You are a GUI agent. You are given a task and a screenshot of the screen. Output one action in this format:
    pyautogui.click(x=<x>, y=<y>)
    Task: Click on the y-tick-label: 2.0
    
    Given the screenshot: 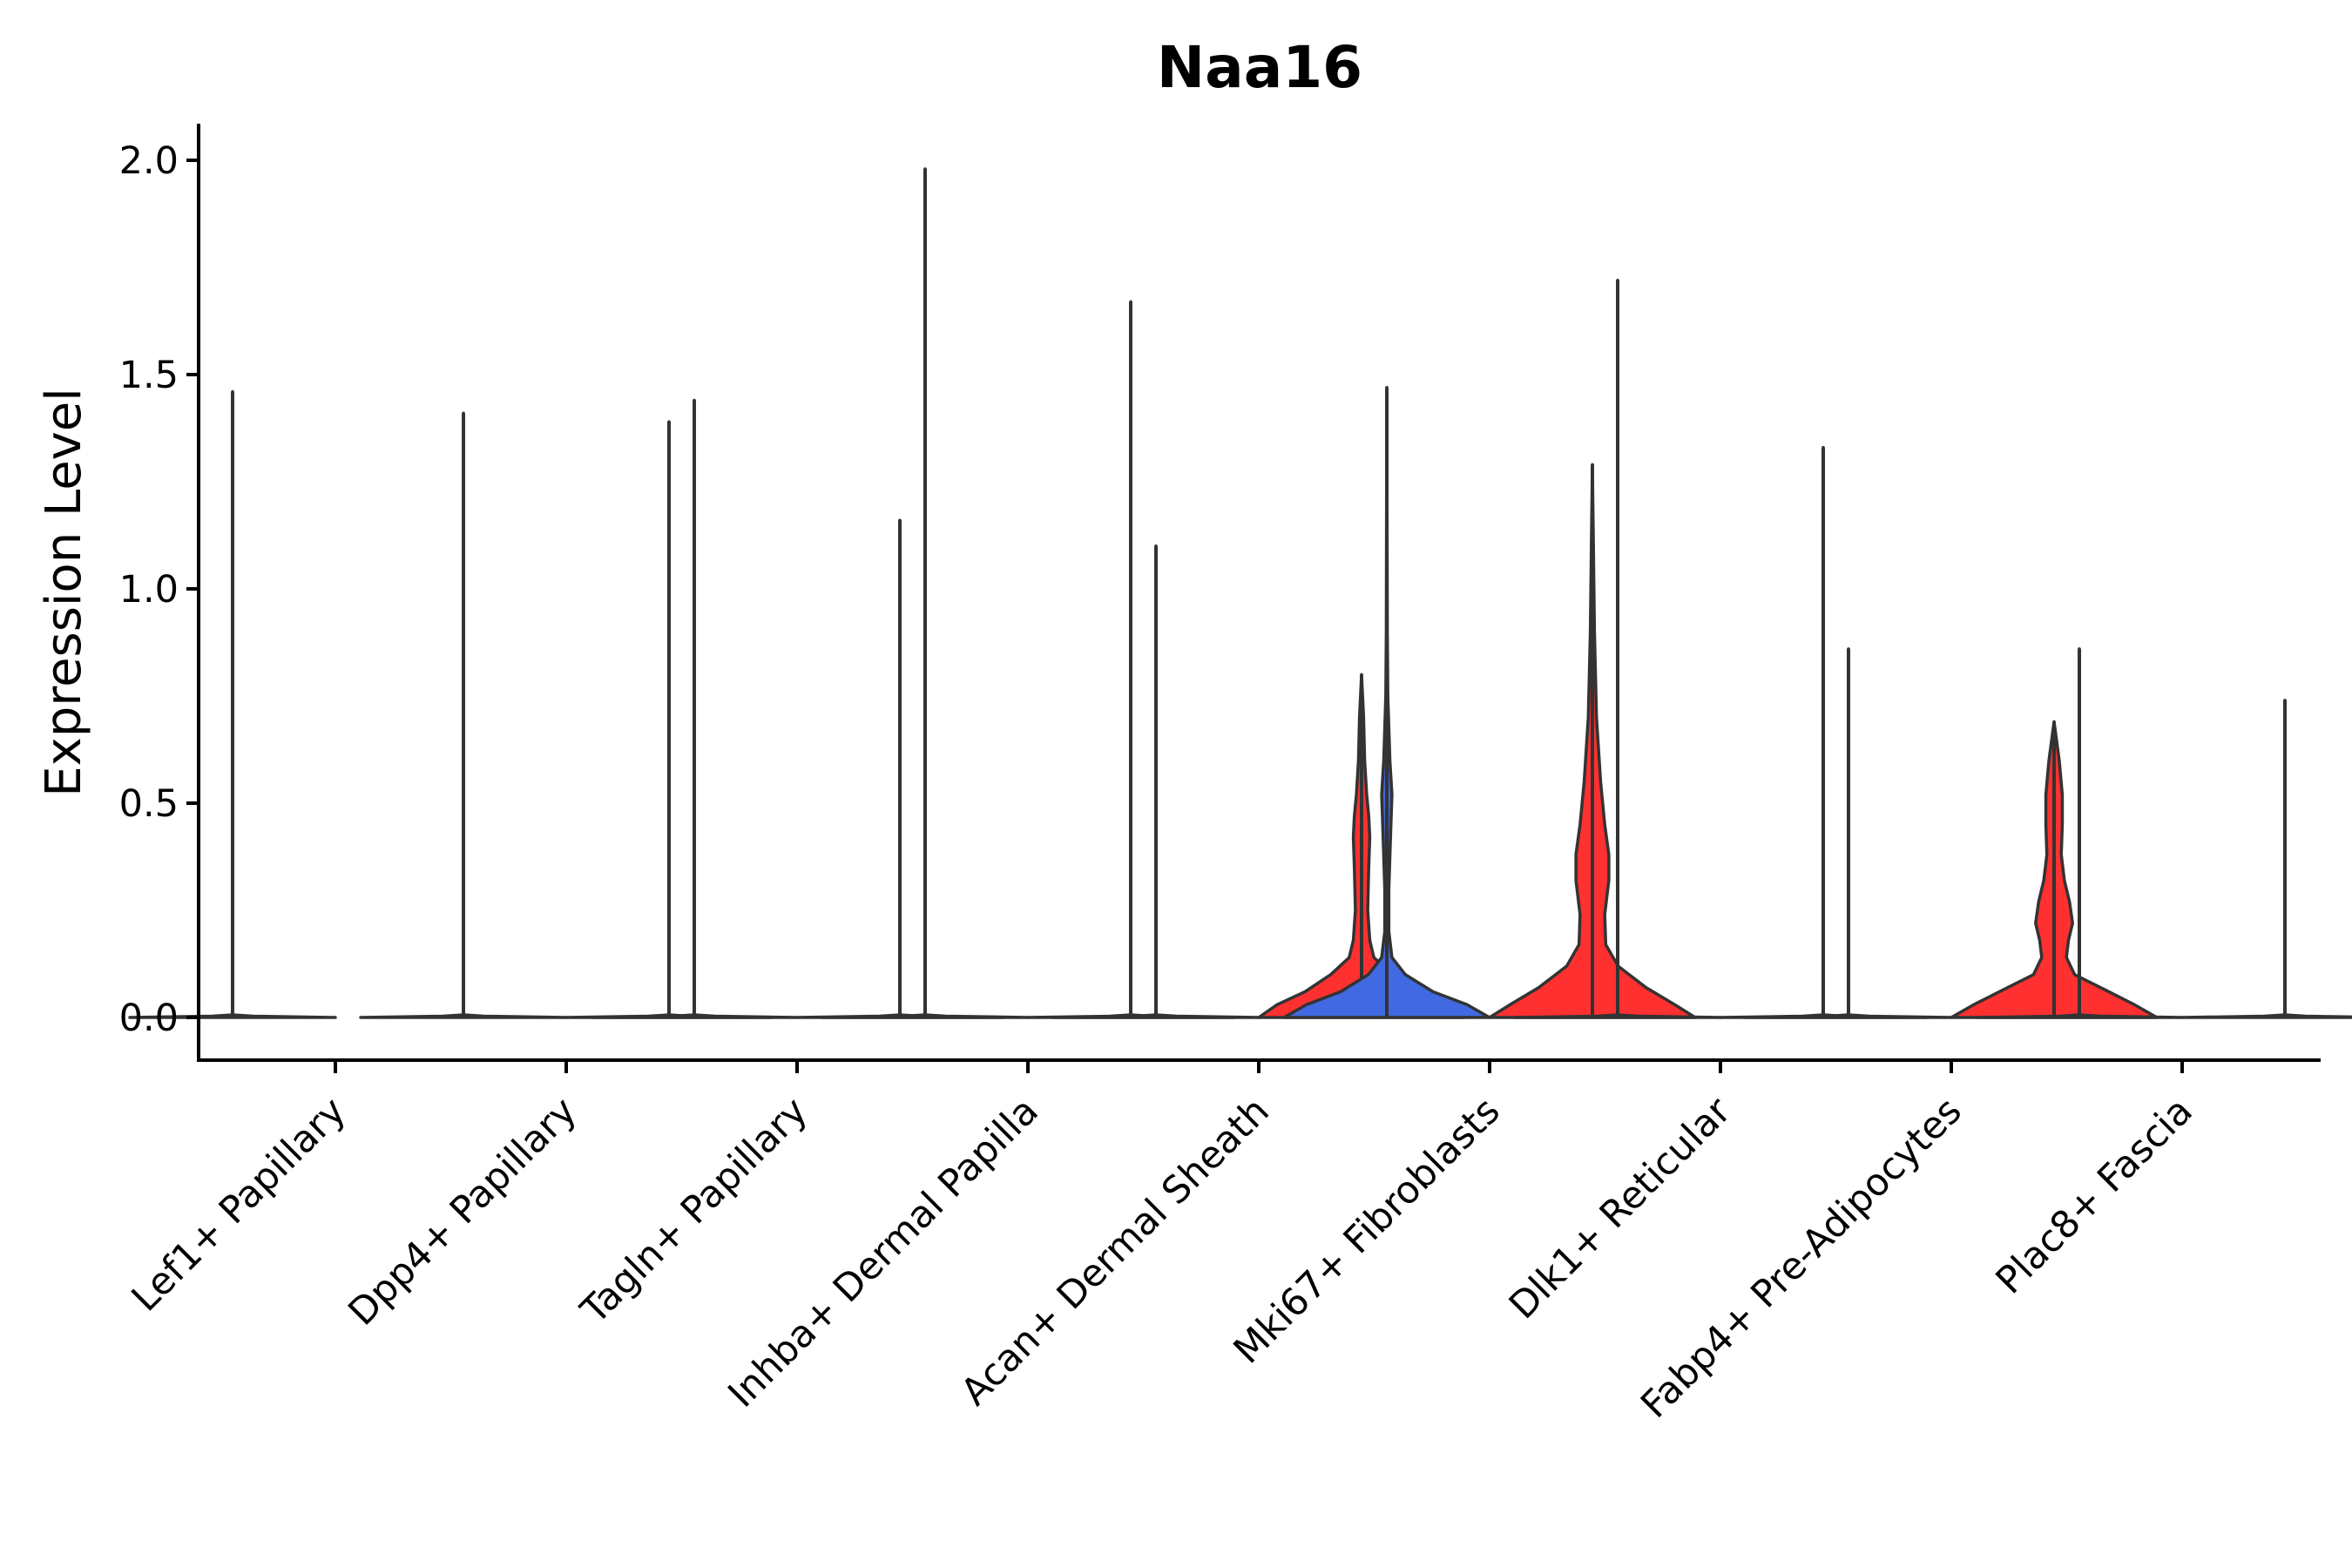 What is the action you would take?
    pyautogui.click(x=149, y=161)
    